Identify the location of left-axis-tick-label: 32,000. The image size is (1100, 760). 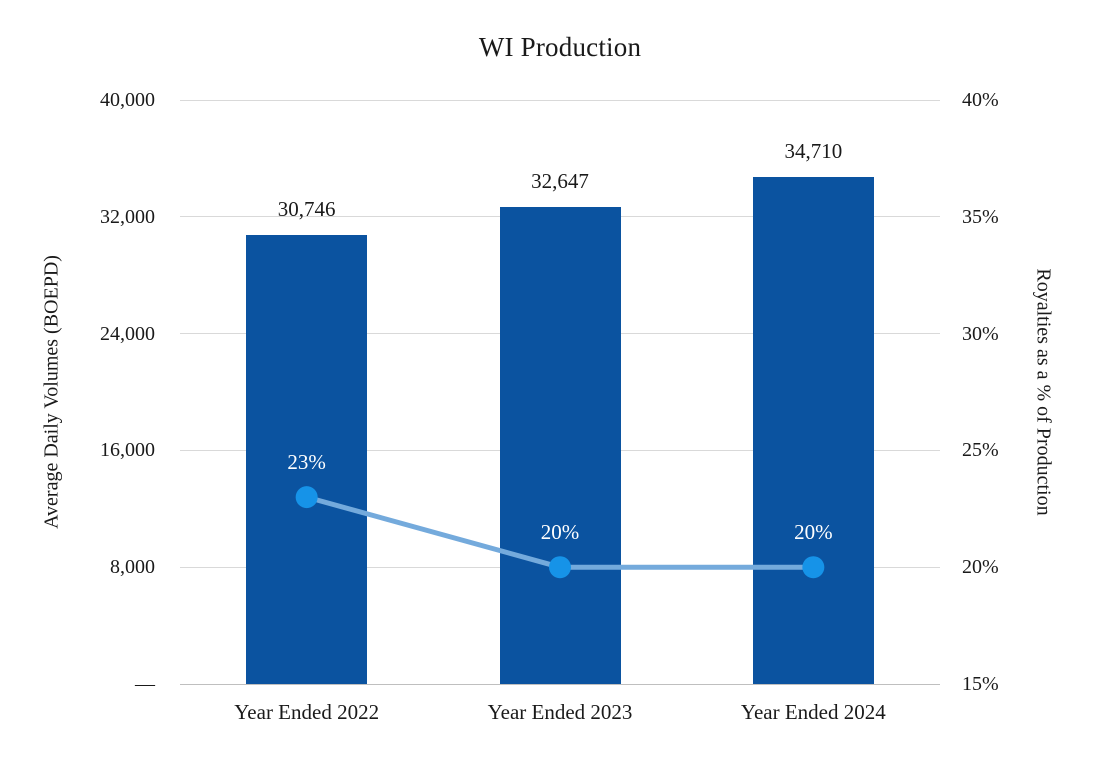
(127, 216).